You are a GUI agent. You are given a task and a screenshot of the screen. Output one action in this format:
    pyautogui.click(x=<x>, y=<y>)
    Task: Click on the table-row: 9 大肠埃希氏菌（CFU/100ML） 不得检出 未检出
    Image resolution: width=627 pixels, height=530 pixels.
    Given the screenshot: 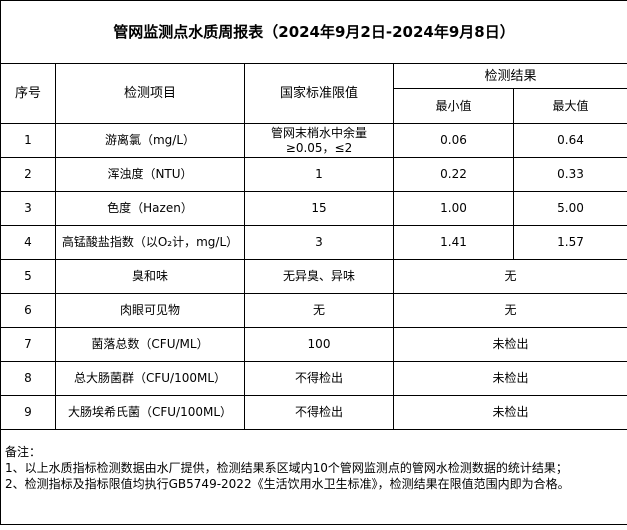 What is the action you would take?
    pyautogui.click(x=313, y=412)
    